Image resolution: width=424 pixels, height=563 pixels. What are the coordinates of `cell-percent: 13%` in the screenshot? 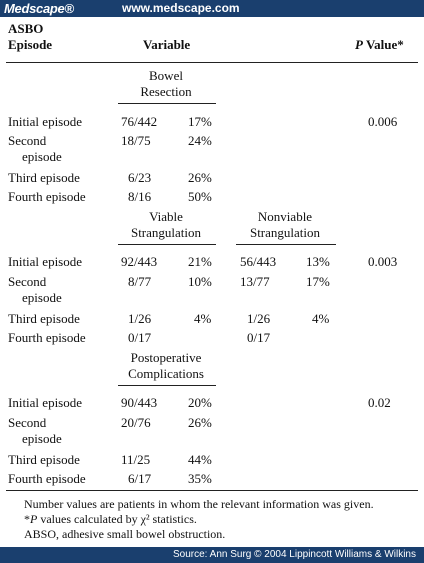 It's located at (318, 261).